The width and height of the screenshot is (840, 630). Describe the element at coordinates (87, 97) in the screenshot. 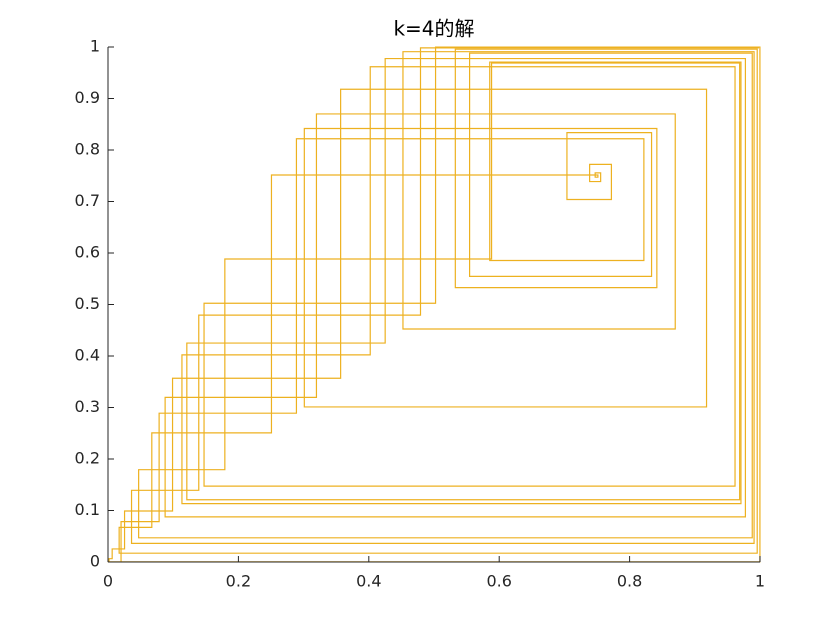

I see `y-tick-label: 0.9` at that location.